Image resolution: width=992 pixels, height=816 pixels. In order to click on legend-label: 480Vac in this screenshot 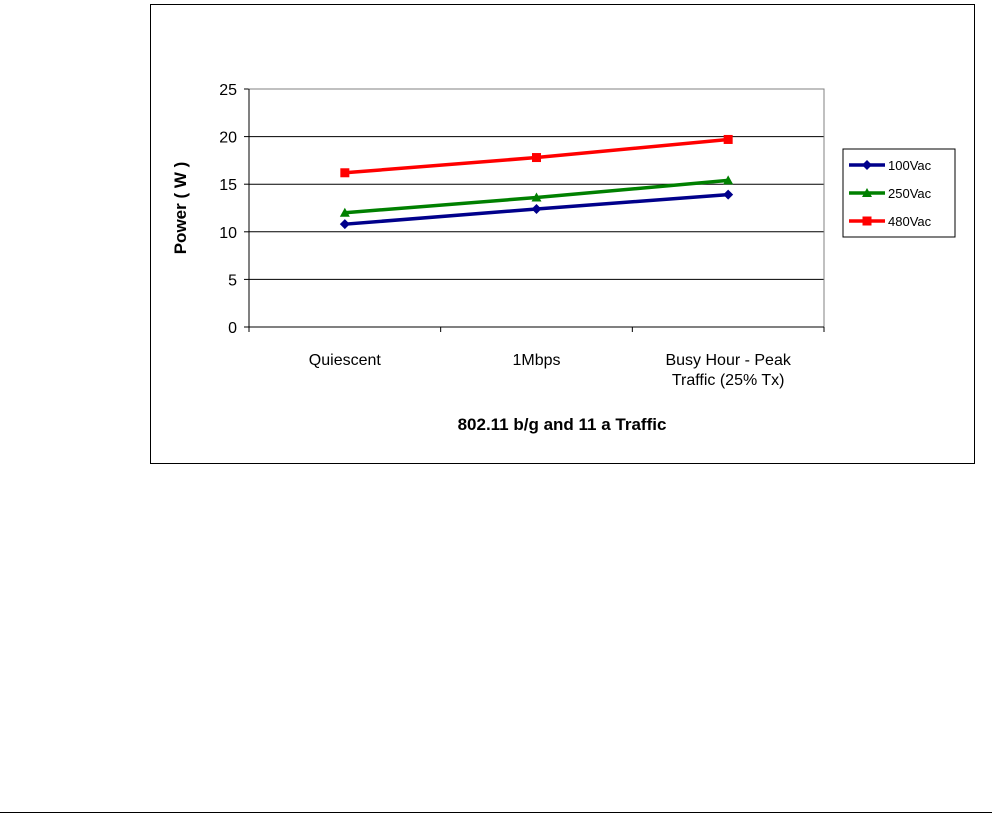, I will do `click(910, 221)`.